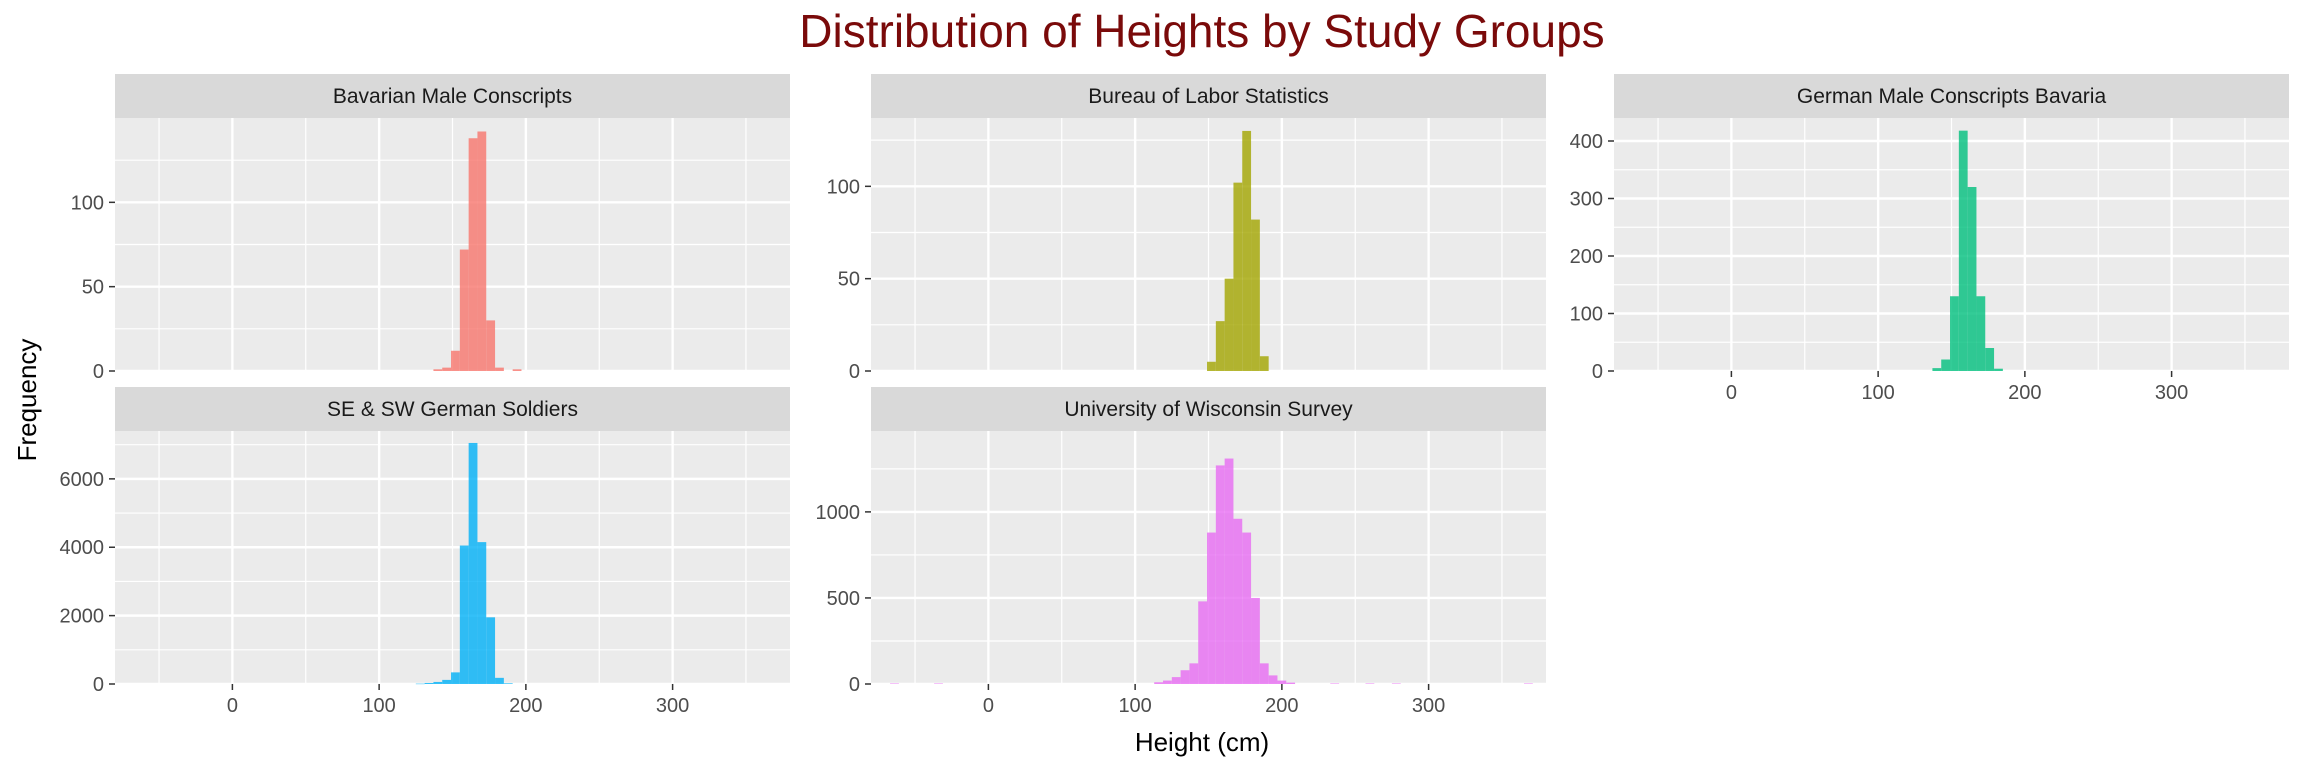  What do you see at coordinates (1586, 200) in the screenshot?
I see `y-tick-label: 300` at bounding box center [1586, 200].